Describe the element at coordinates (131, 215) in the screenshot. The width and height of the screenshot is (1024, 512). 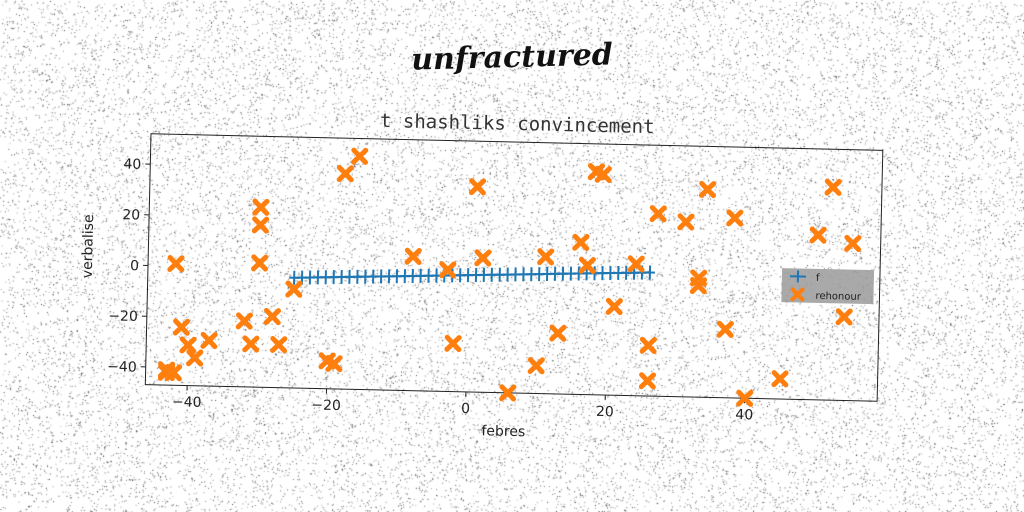
I see `y-tick-label: 20` at that location.